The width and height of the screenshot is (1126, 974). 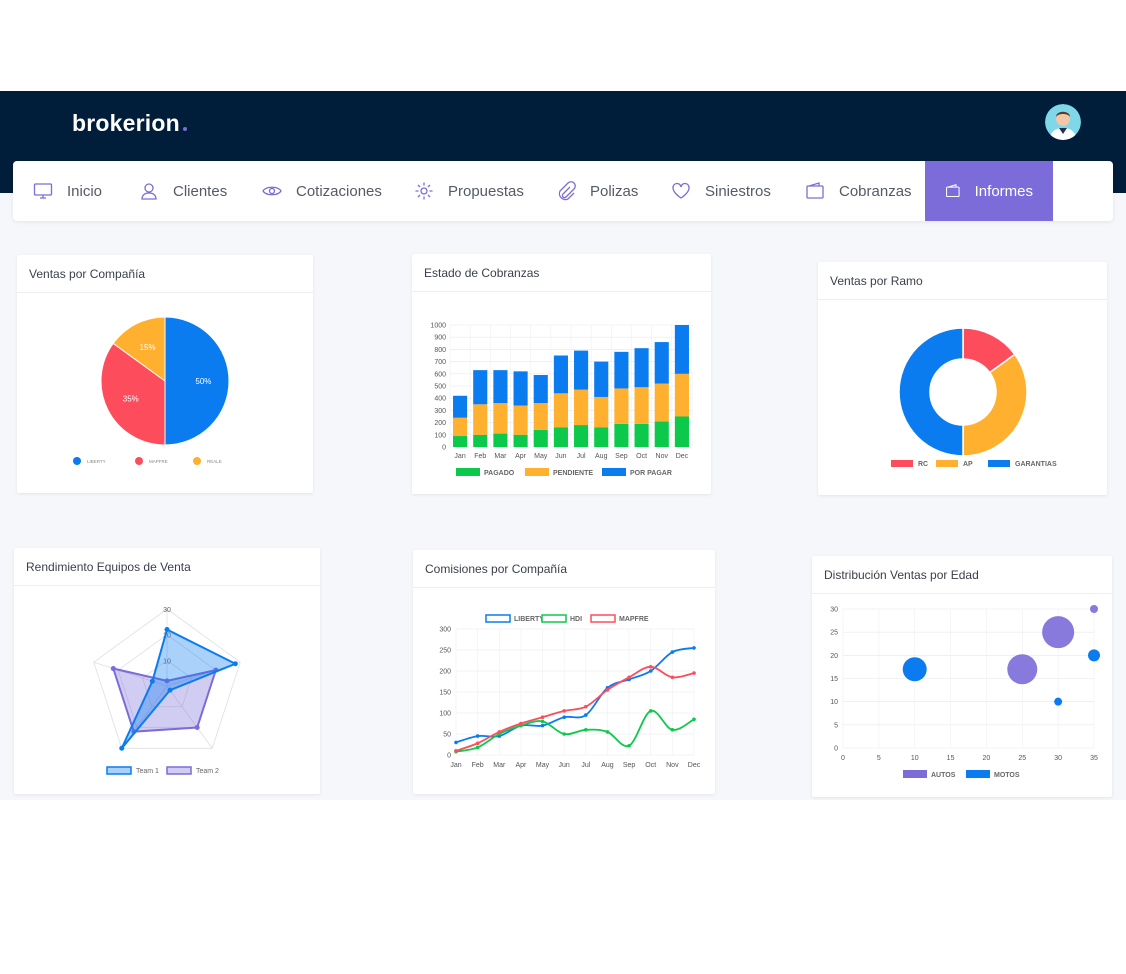 I want to click on legend-label: REALE, so click(x=214, y=461).